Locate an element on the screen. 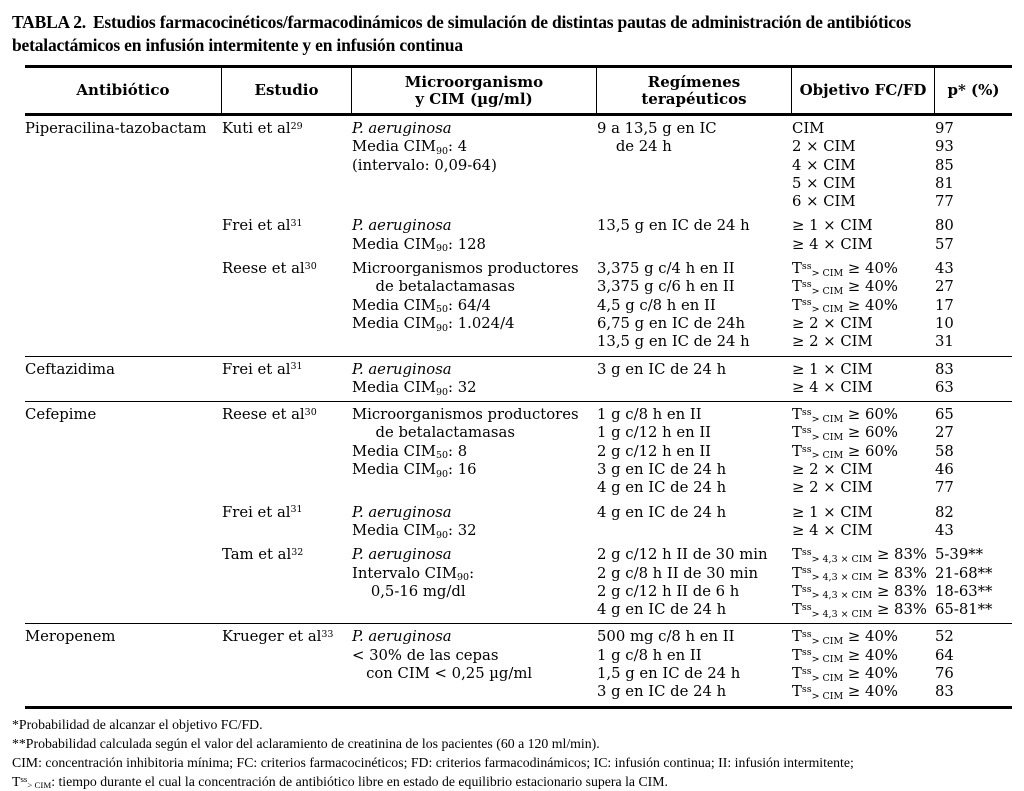 This screenshot has height=791, width=1024. p-value-line: 64 is located at coordinates (944, 655).